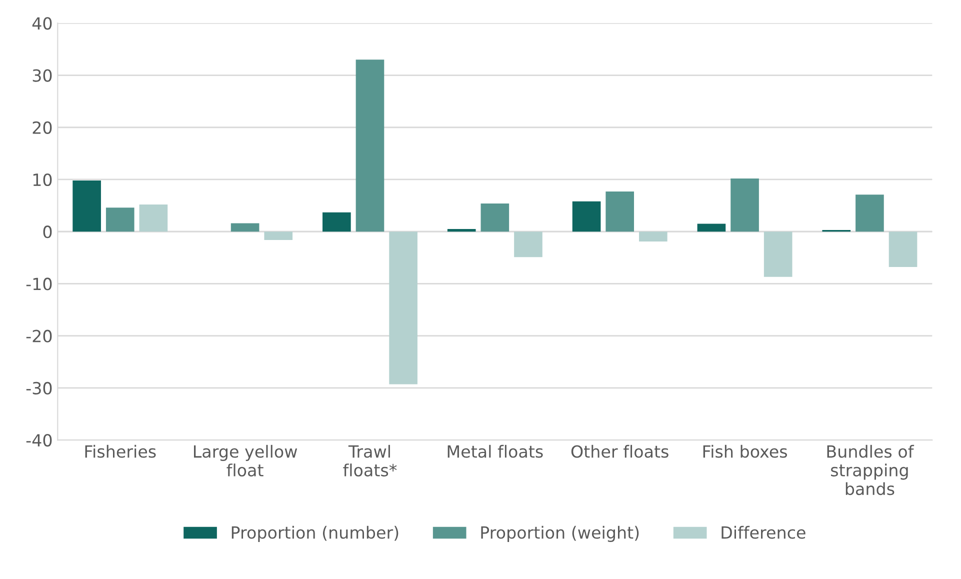 This screenshot has height=579, width=961. I want to click on legend-label: Proportion (number), so click(315, 534).